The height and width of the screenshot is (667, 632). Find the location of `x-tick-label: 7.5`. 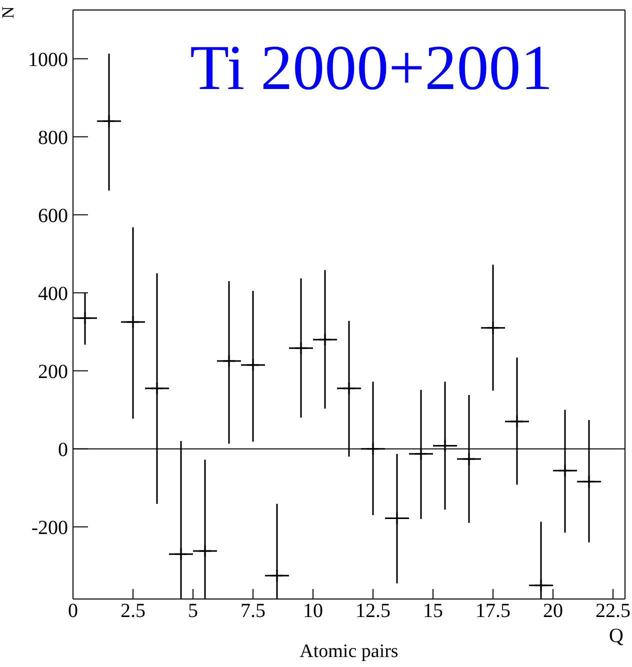

x-tick-label: 7.5 is located at coordinates (253, 611).